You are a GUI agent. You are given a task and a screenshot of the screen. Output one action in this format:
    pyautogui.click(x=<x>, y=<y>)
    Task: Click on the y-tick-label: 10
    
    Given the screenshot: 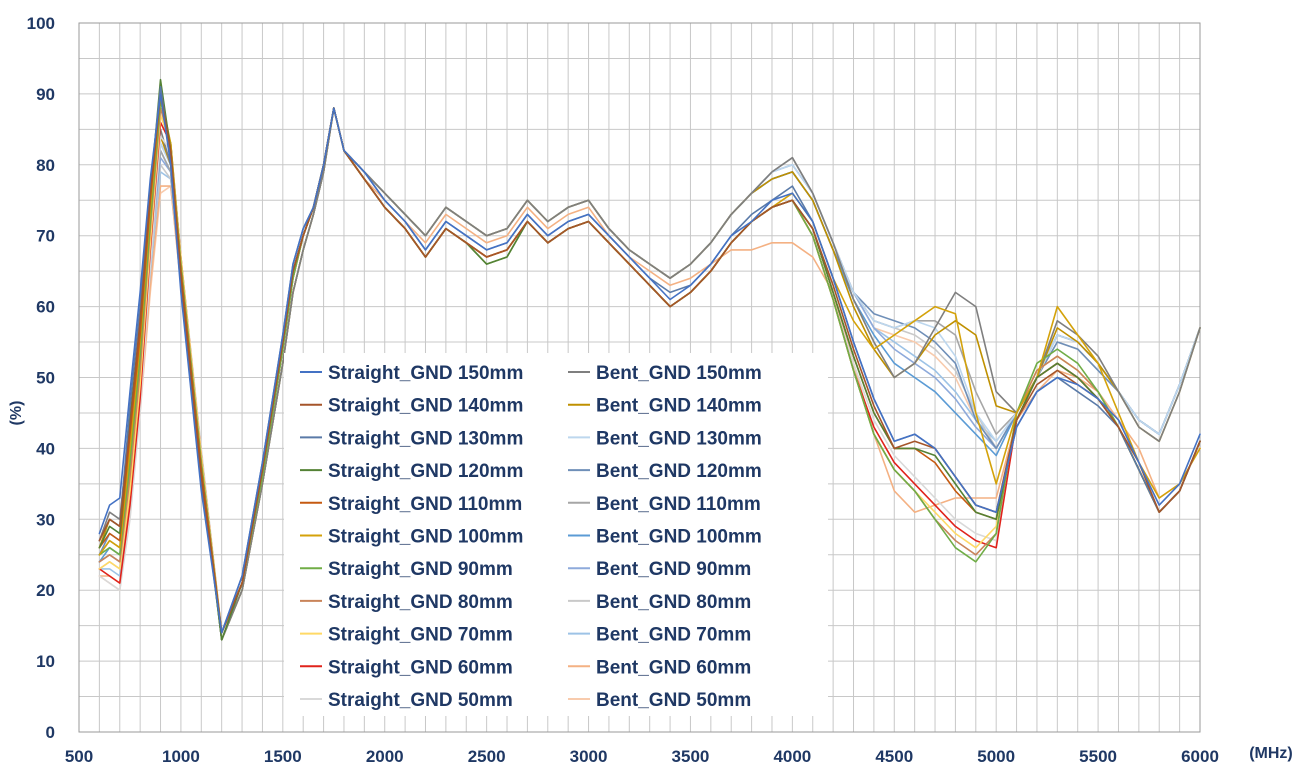 What is the action you would take?
    pyautogui.click(x=45, y=661)
    